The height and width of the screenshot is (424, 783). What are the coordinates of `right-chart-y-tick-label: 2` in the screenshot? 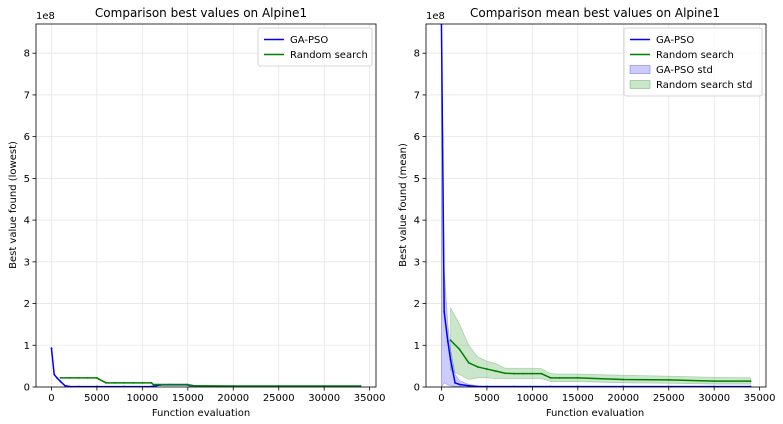 It's located at (417, 304).